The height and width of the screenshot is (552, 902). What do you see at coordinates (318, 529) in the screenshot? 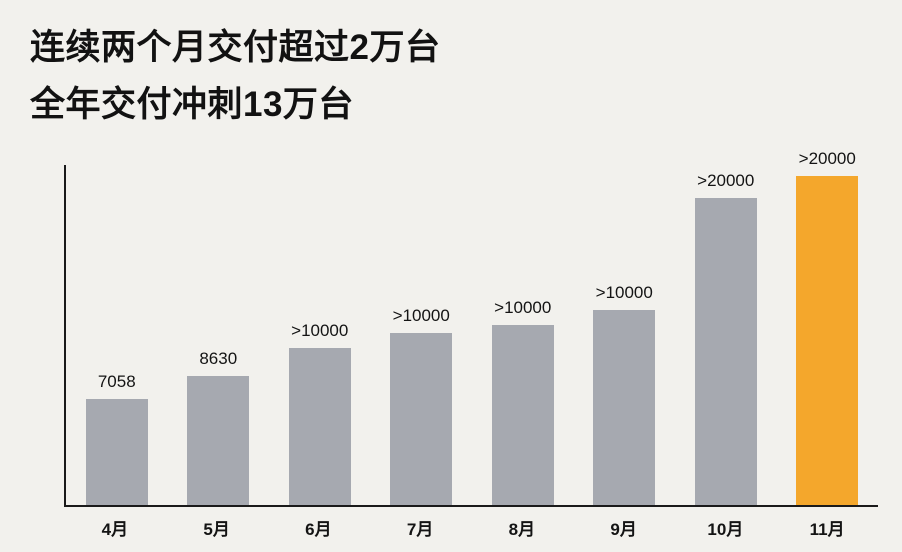
I see `x-axis-label: 6月` at bounding box center [318, 529].